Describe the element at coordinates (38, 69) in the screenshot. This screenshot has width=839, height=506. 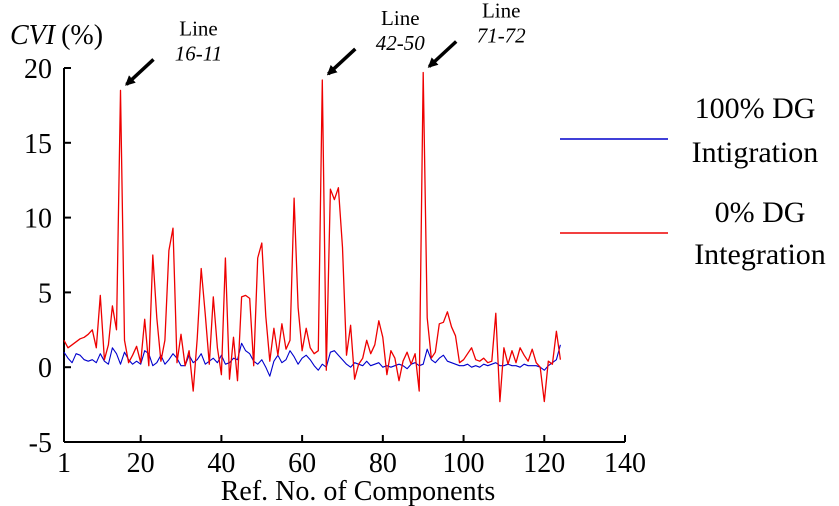
I see `y-tick-label: 20` at that location.